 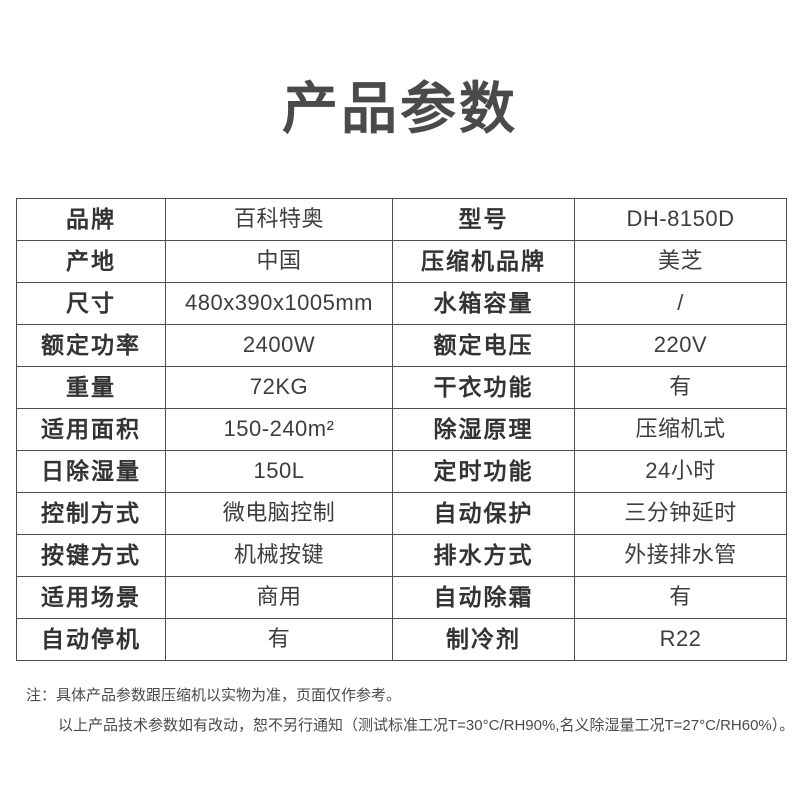 What do you see at coordinates (91, 555) in the screenshot?
I see `spec-label: 按键方式` at bounding box center [91, 555].